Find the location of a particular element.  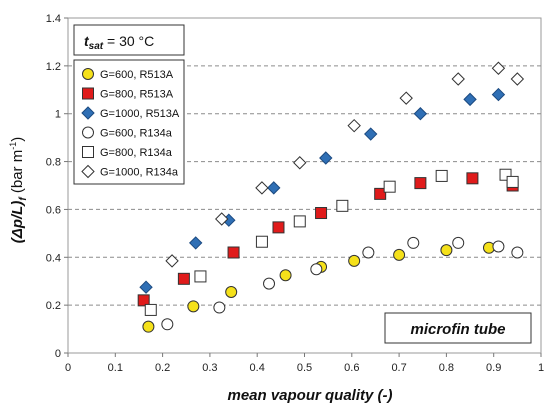

x-tick-label: 0.5 is located at coordinates (304, 368).